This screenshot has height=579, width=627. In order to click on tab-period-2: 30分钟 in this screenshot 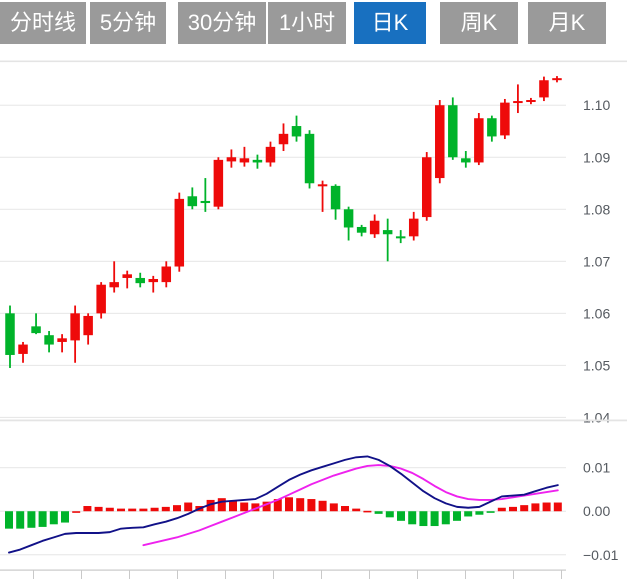, I will do `click(222, 23)`.